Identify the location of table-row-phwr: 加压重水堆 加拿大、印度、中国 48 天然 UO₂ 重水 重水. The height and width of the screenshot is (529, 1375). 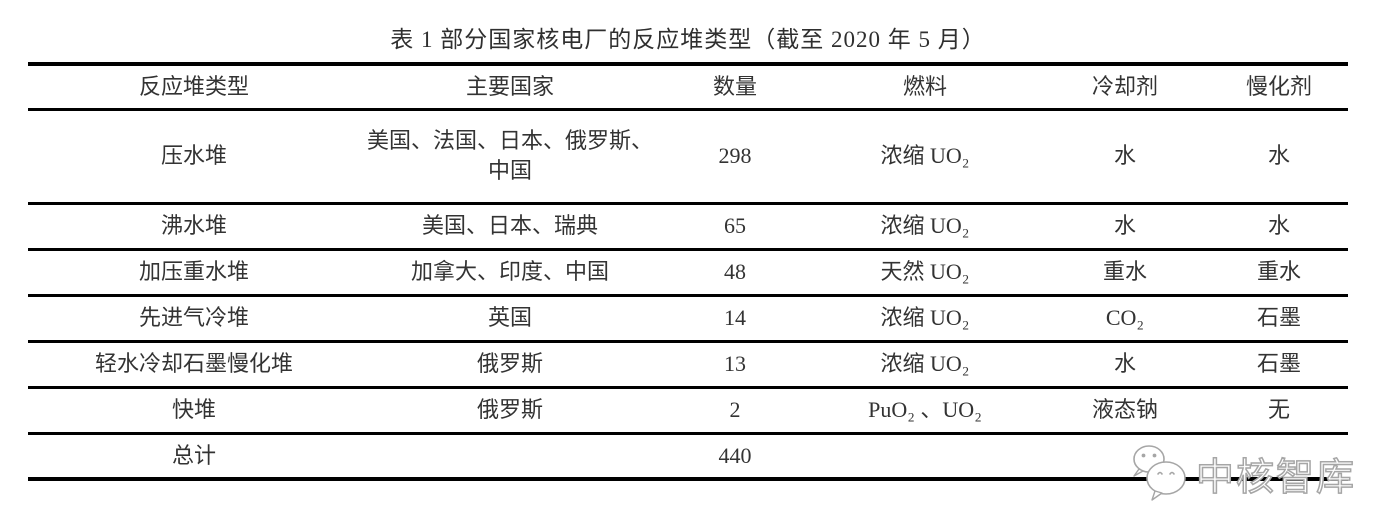
(688, 272).